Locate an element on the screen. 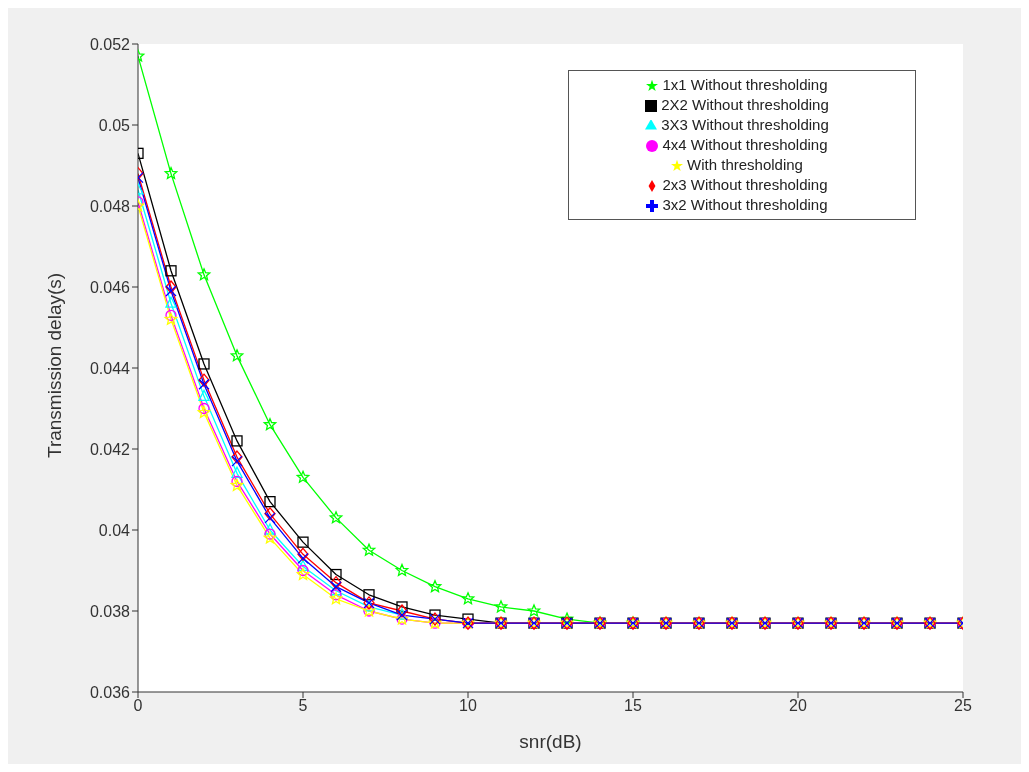 The width and height of the screenshot is (1029, 772). x-tick-label: 5 is located at coordinates (303, 706).